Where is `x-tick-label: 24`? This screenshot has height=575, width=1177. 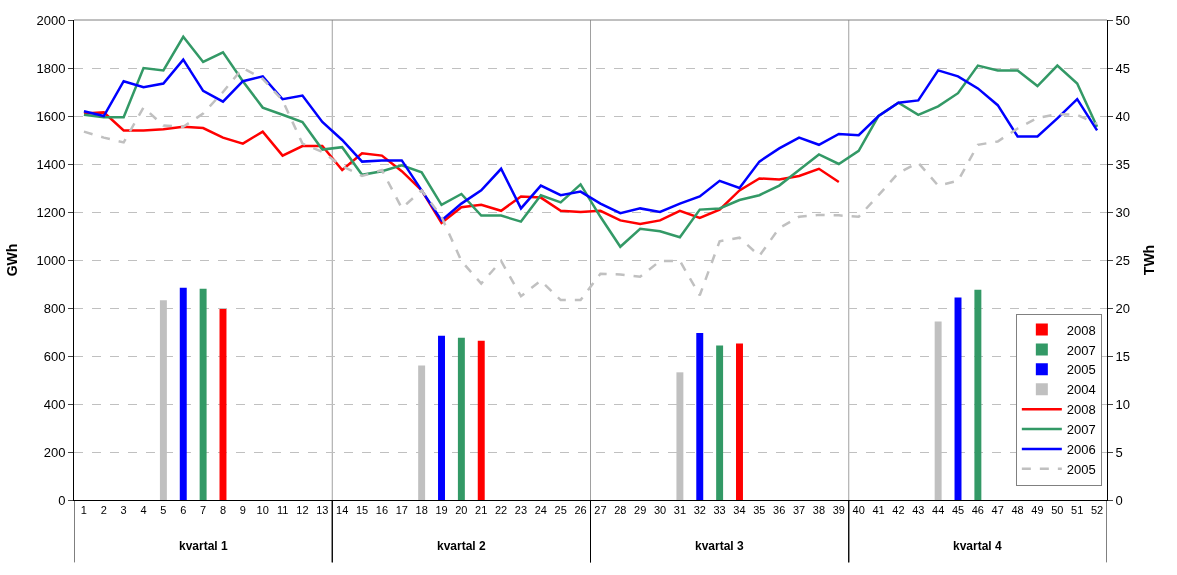
x-tick-label: 24 is located at coordinates (540, 510).